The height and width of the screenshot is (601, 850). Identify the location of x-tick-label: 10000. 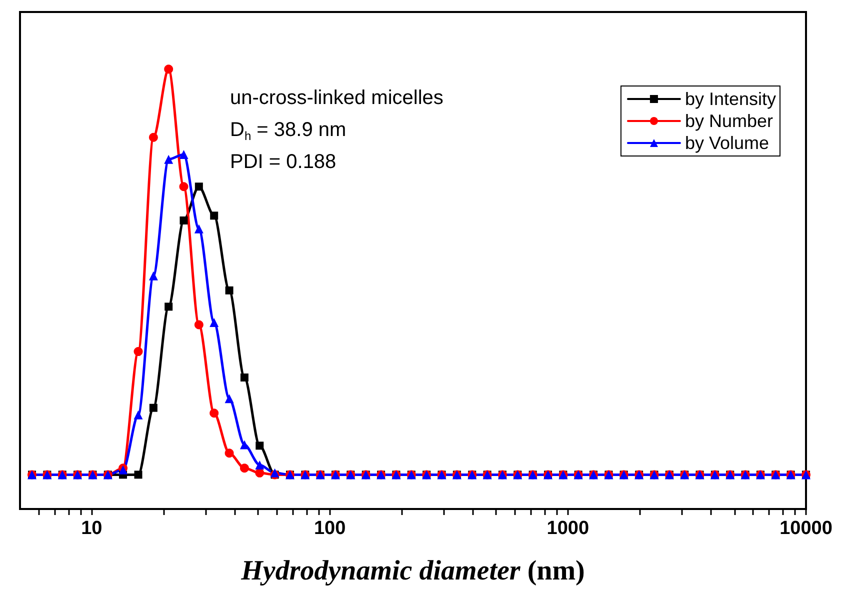
(806, 528).